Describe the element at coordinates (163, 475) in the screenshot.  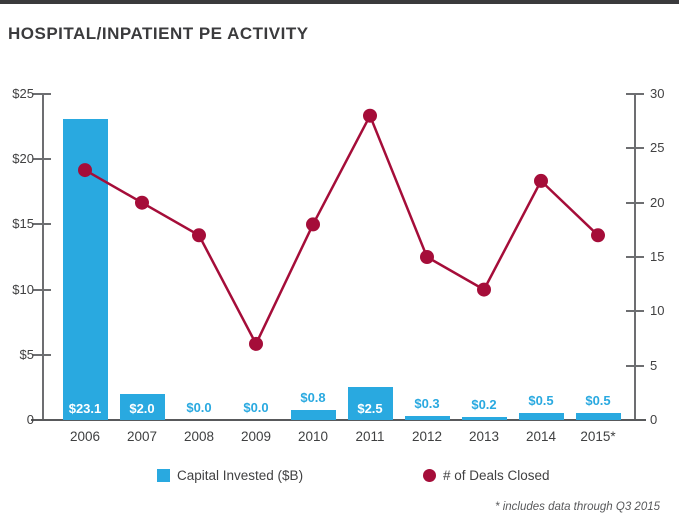
I see `capital-invested-swatch-icon` at that location.